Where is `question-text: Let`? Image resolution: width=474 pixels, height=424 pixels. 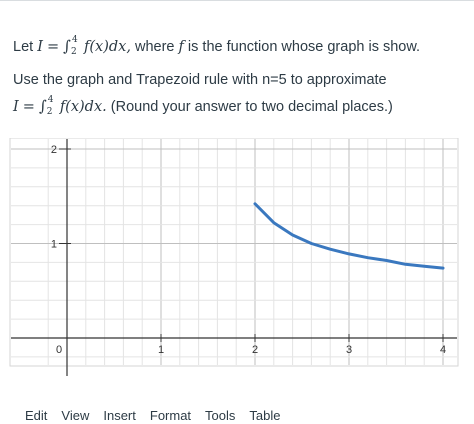 question-text: Let is located at coordinates (23, 47).